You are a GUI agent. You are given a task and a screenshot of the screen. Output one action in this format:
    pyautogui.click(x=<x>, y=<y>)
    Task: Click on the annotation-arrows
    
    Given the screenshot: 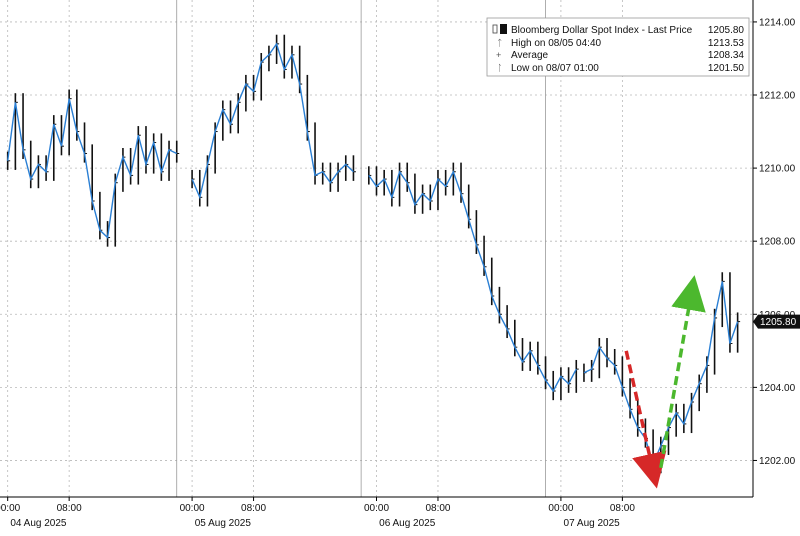 What is the action you would take?
    pyautogui.click(x=665, y=382)
    